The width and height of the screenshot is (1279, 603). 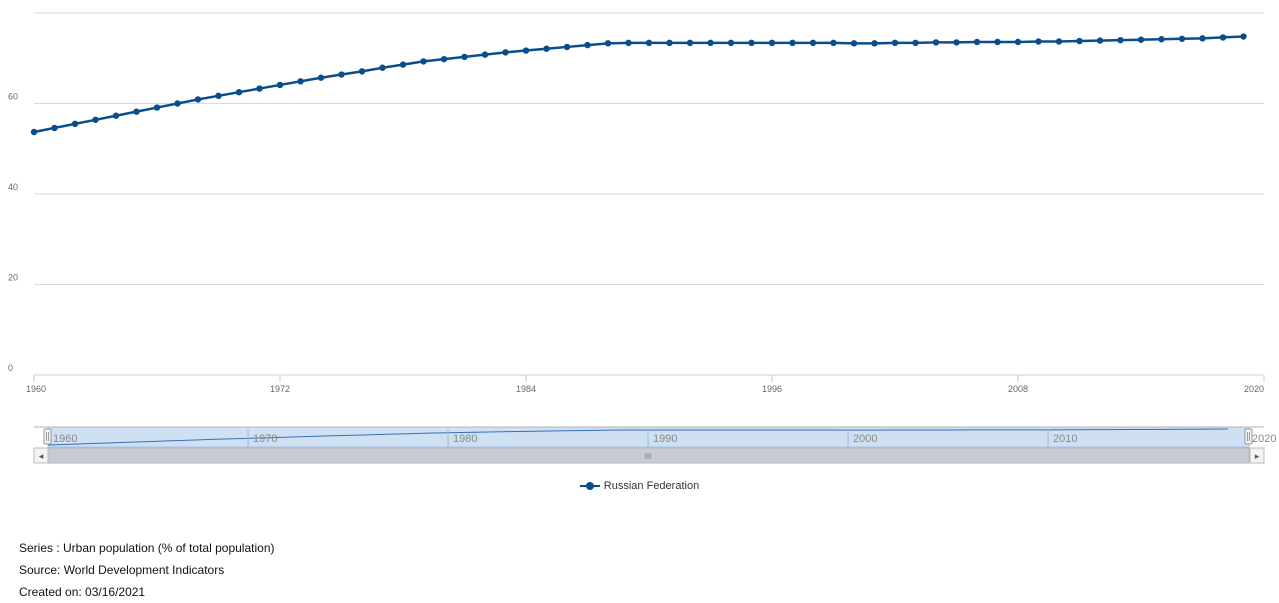 What do you see at coordinates (122, 570) in the screenshot?
I see `source-caption: Source: World Development Indicators` at bounding box center [122, 570].